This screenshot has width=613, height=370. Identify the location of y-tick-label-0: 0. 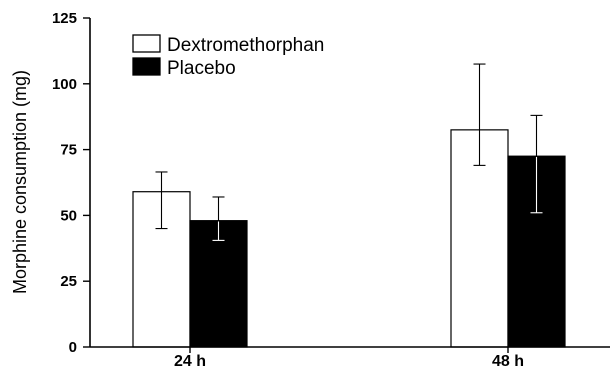
(73, 347).